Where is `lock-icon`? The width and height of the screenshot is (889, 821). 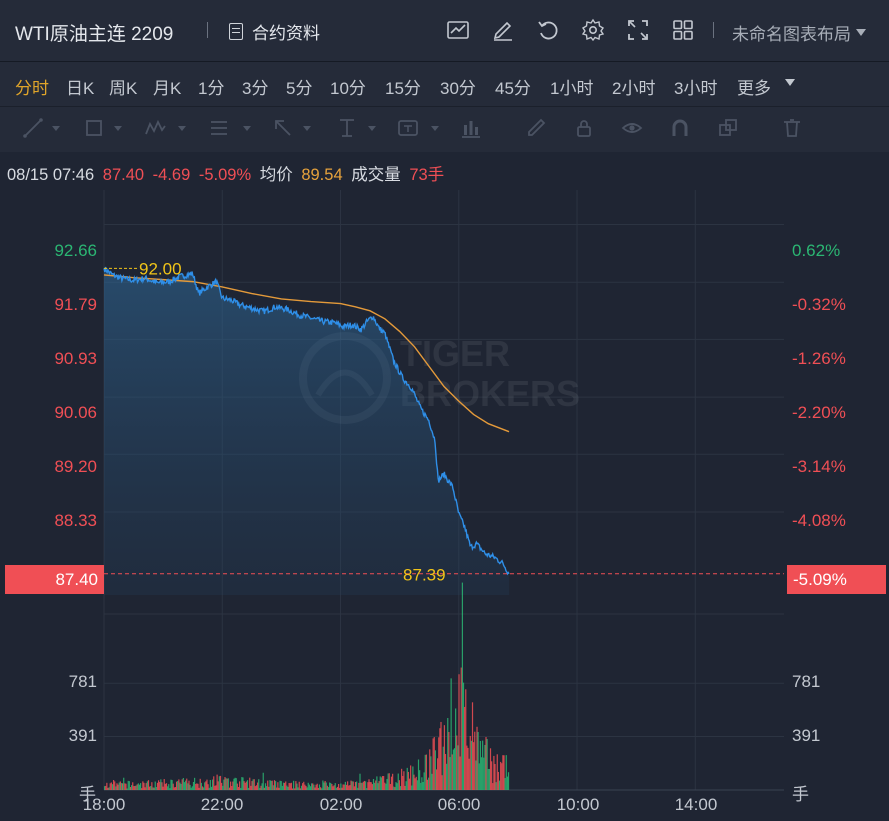 lock-icon is located at coordinates (584, 128).